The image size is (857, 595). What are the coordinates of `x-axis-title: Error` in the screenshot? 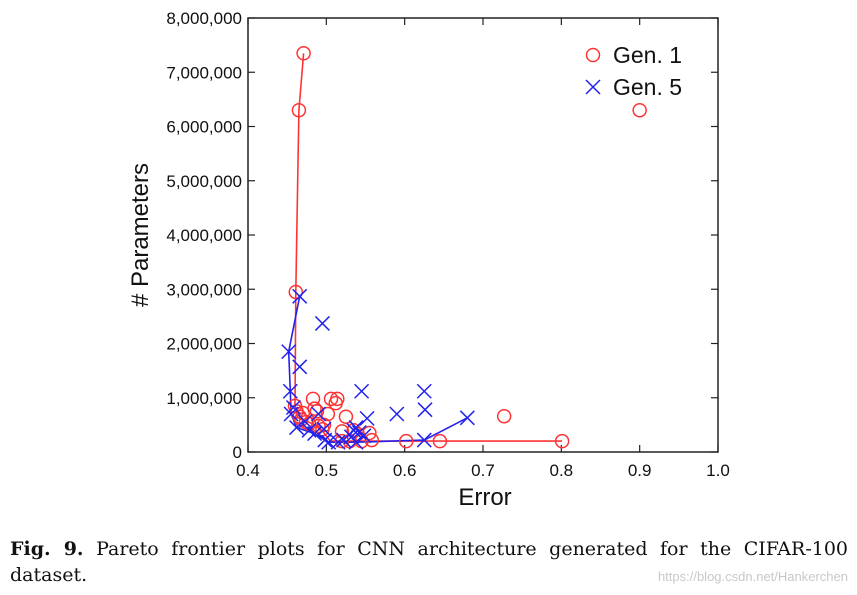 It's located at (484, 497).